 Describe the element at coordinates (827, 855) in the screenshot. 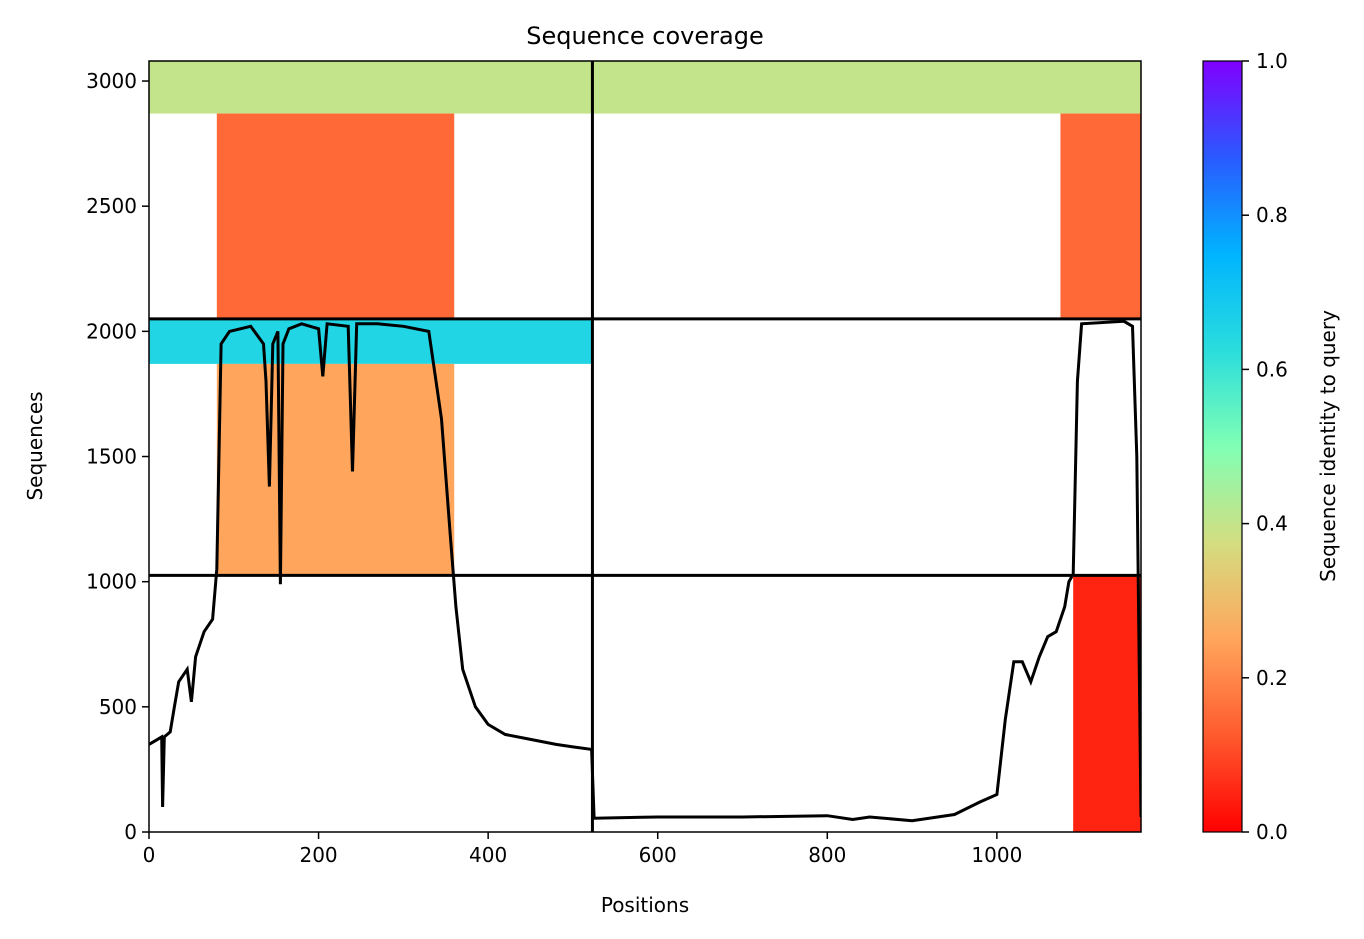

I see `x-tick-label: 800` at that location.